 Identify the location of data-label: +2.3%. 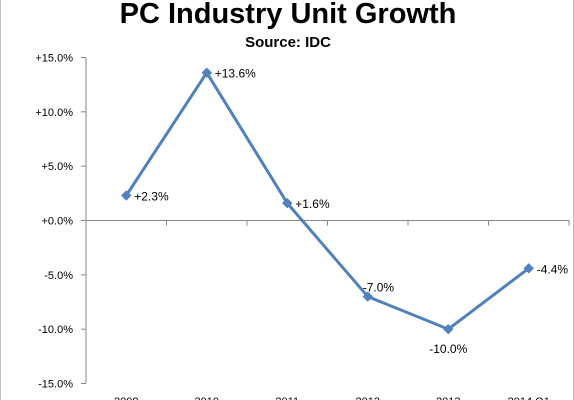
(151, 197).